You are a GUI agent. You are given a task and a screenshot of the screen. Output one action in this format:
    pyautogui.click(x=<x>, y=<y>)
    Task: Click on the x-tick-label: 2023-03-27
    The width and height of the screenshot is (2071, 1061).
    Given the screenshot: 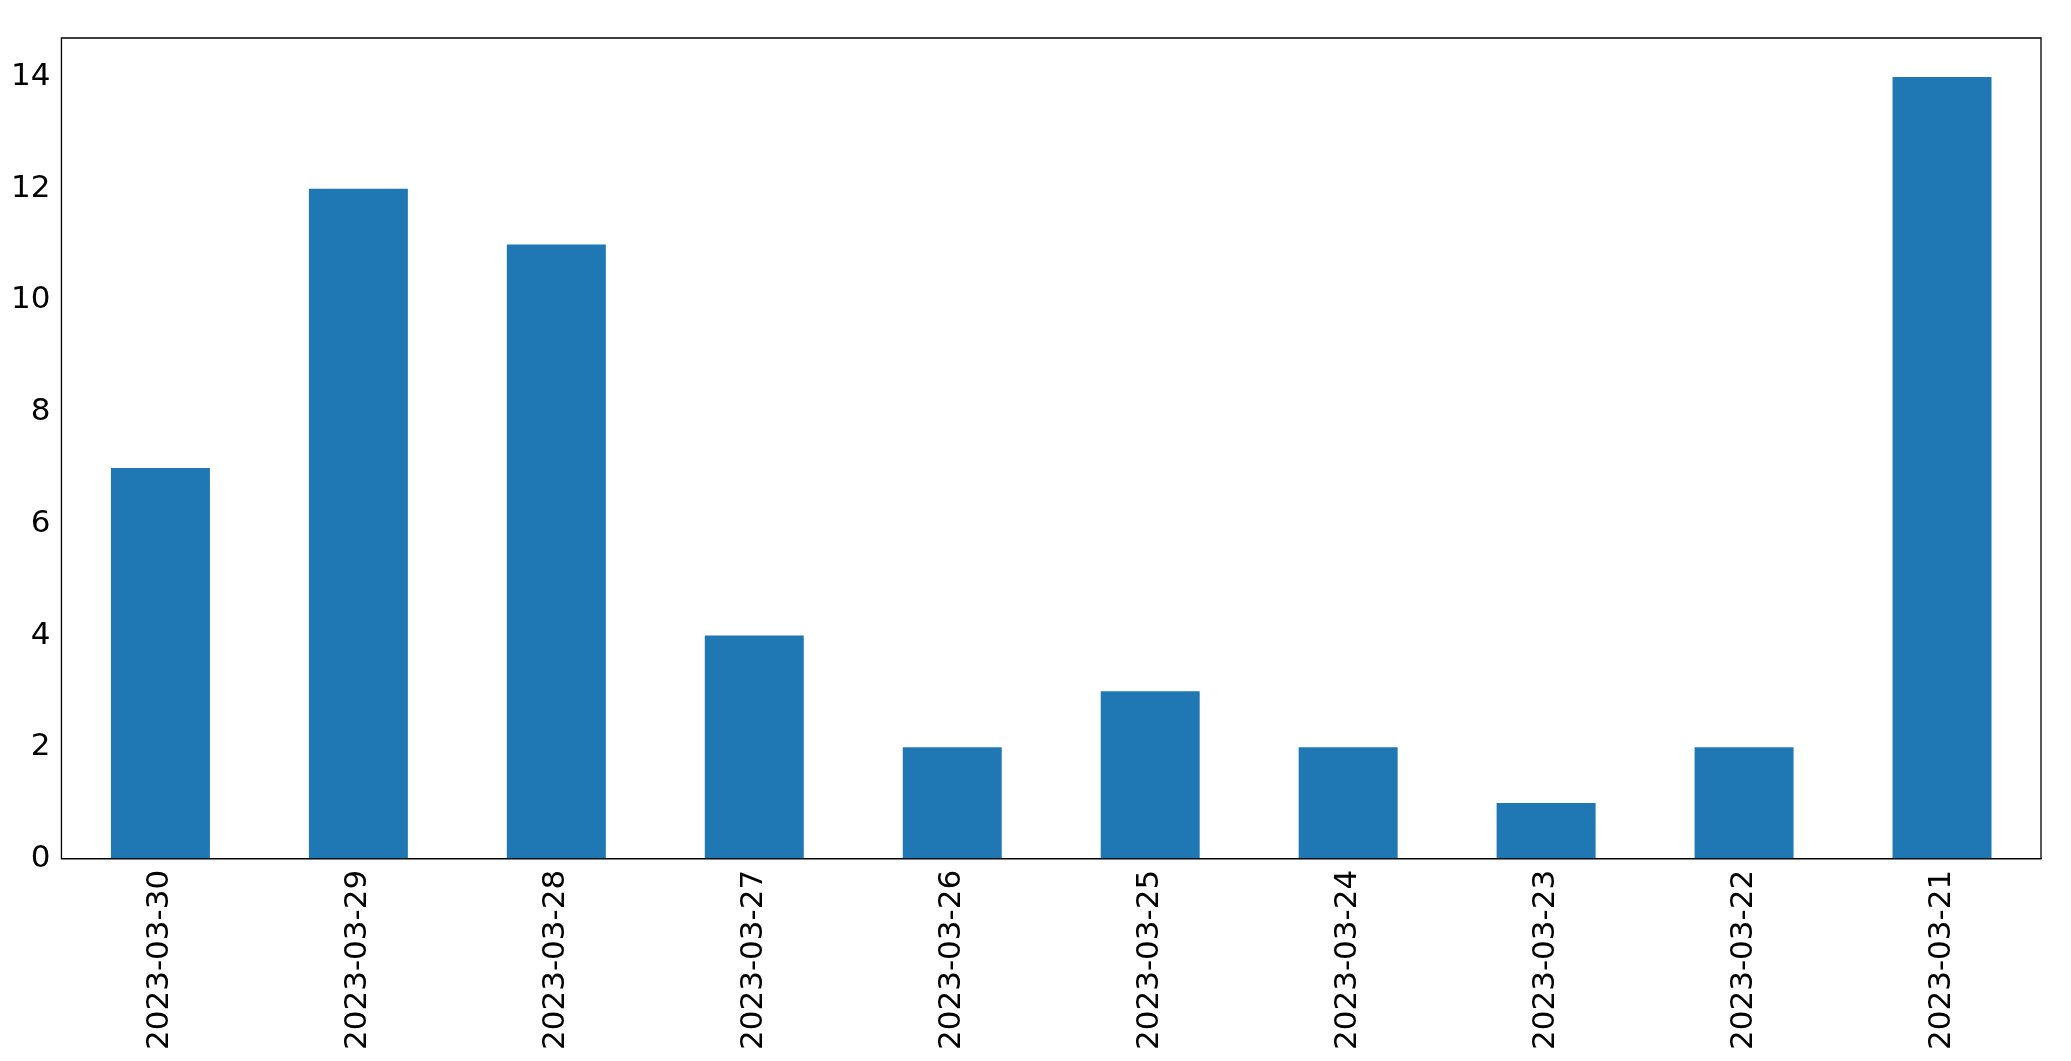 What is the action you would take?
    pyautogui.click(x=751, y=960)
    